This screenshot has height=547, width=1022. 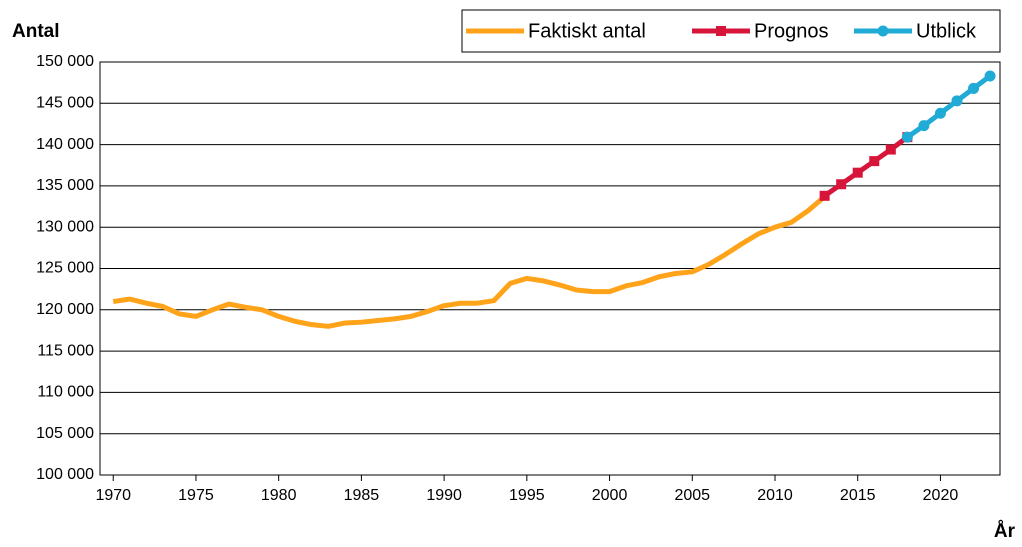 I want to click on y-tick-label: 135 000, so click(x=65, y=185).